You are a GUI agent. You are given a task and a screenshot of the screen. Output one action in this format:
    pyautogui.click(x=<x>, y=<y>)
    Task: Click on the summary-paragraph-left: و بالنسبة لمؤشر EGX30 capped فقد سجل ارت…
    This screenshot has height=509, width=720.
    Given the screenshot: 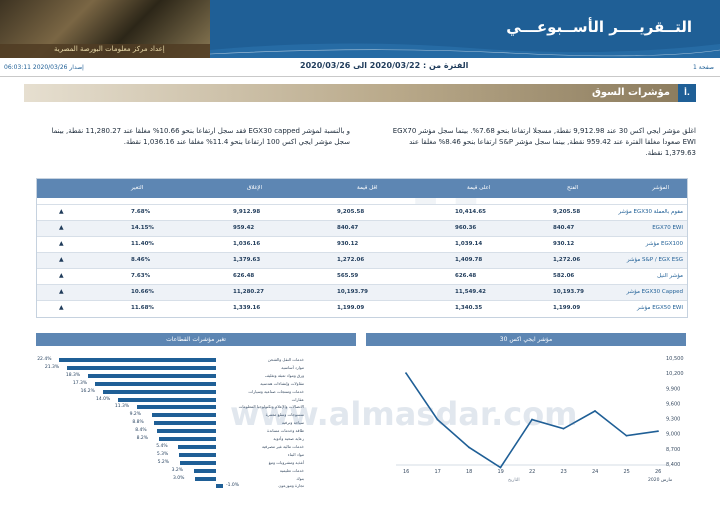 What is the action you would take?
    pyautogui.click(x=200, y=136)
    